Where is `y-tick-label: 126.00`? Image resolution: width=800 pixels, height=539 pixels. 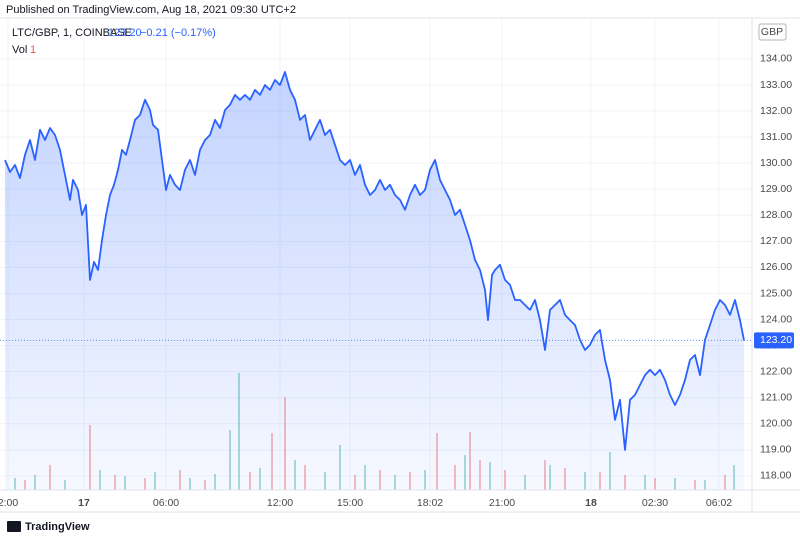
y-tick-label: 126.00 is located at coordinates (776, 267).